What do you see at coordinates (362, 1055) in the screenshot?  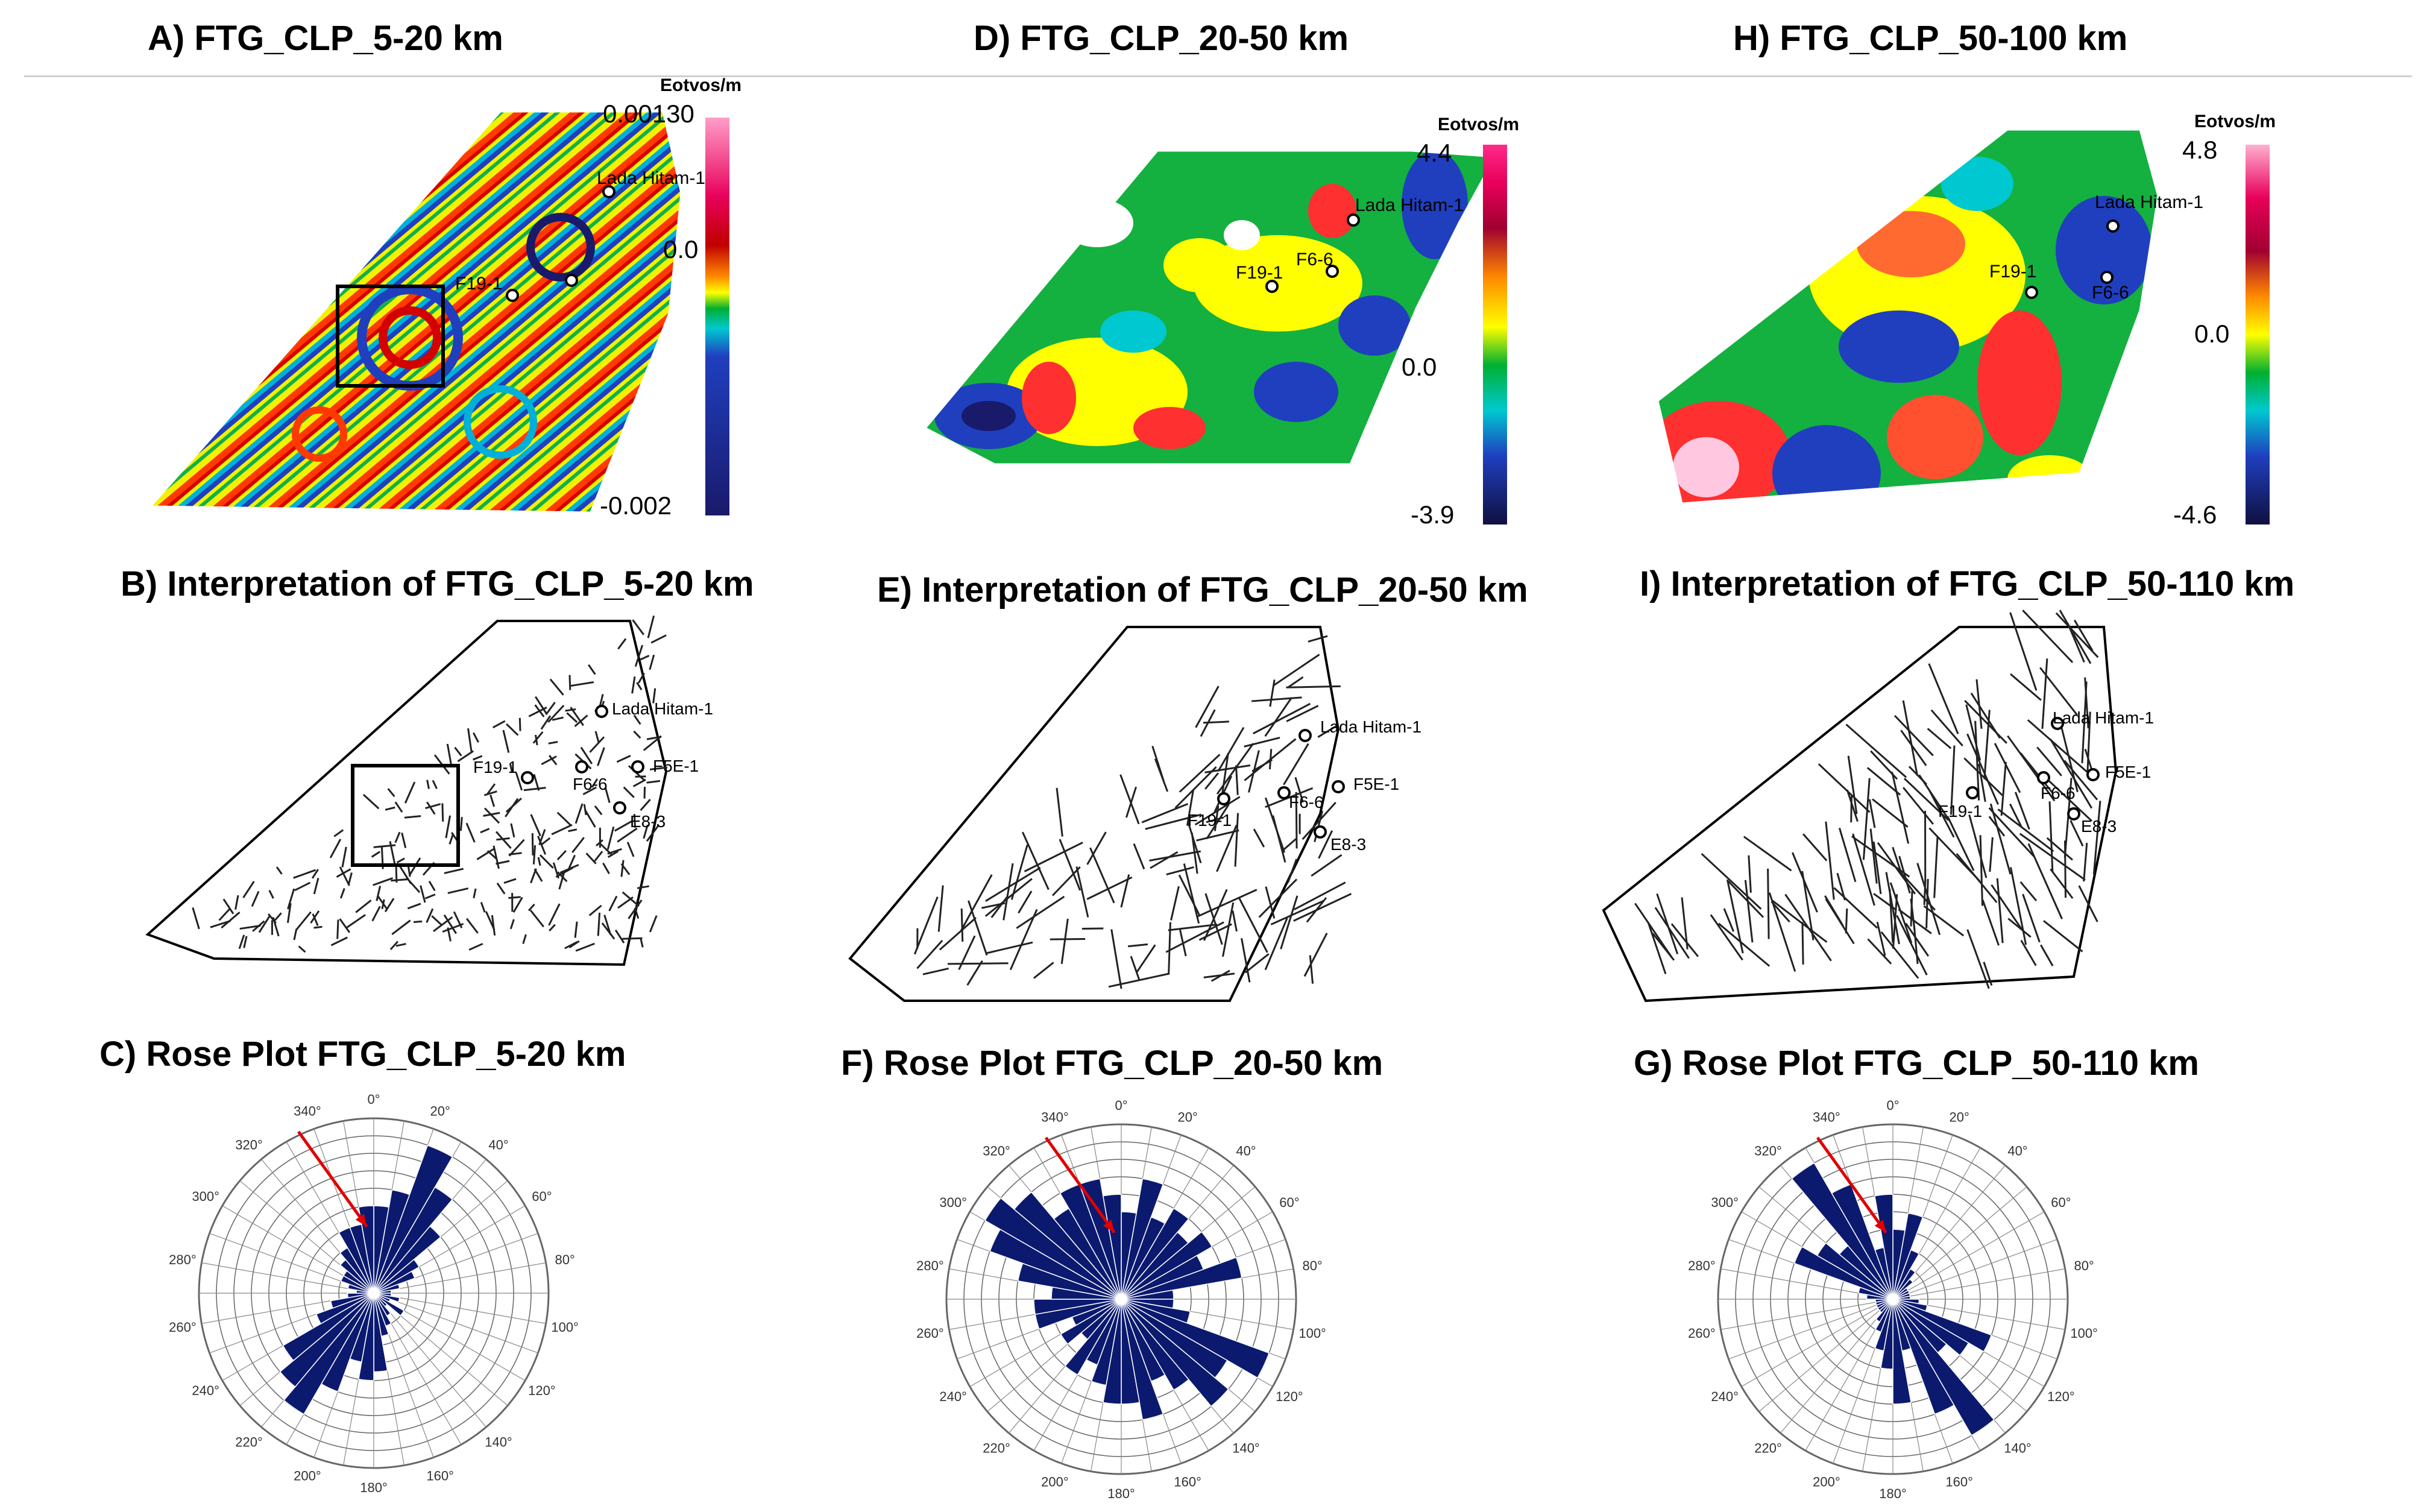 I see `title-c: C) Rose Plot FTG_CLP_5-20 km` at bounding box center [362, 1055].